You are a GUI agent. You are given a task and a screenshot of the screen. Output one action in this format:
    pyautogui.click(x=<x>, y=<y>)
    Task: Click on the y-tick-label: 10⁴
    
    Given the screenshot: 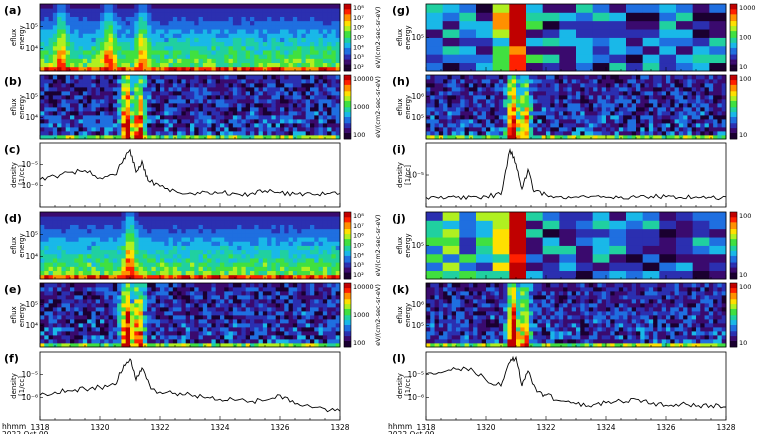 What is the action you would take?
    pyautogui.click(x=31, y=48)
    